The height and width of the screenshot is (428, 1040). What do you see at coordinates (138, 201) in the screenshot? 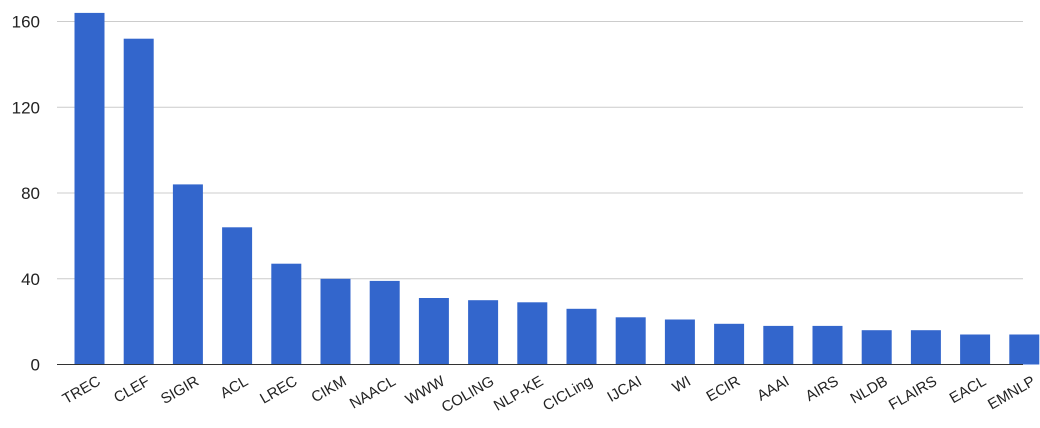
I see `bar-clef` at bounding box center [138, 201].